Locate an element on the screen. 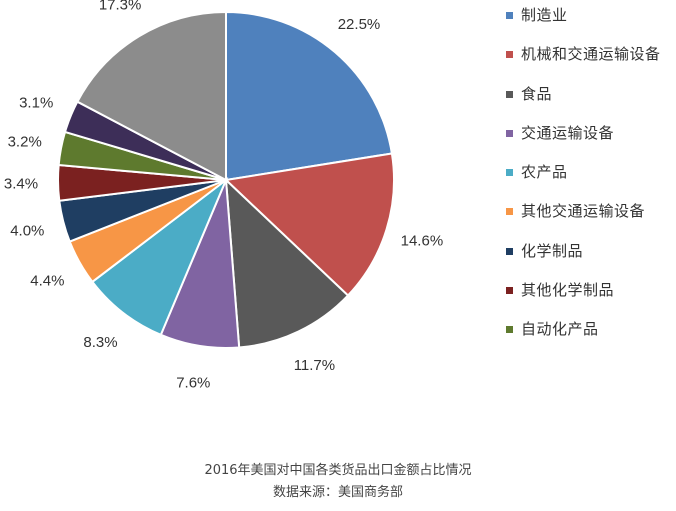 This screenshot has width=676, height=511. legend-label: 其他化学制品 is located at coordinates (568, 290).